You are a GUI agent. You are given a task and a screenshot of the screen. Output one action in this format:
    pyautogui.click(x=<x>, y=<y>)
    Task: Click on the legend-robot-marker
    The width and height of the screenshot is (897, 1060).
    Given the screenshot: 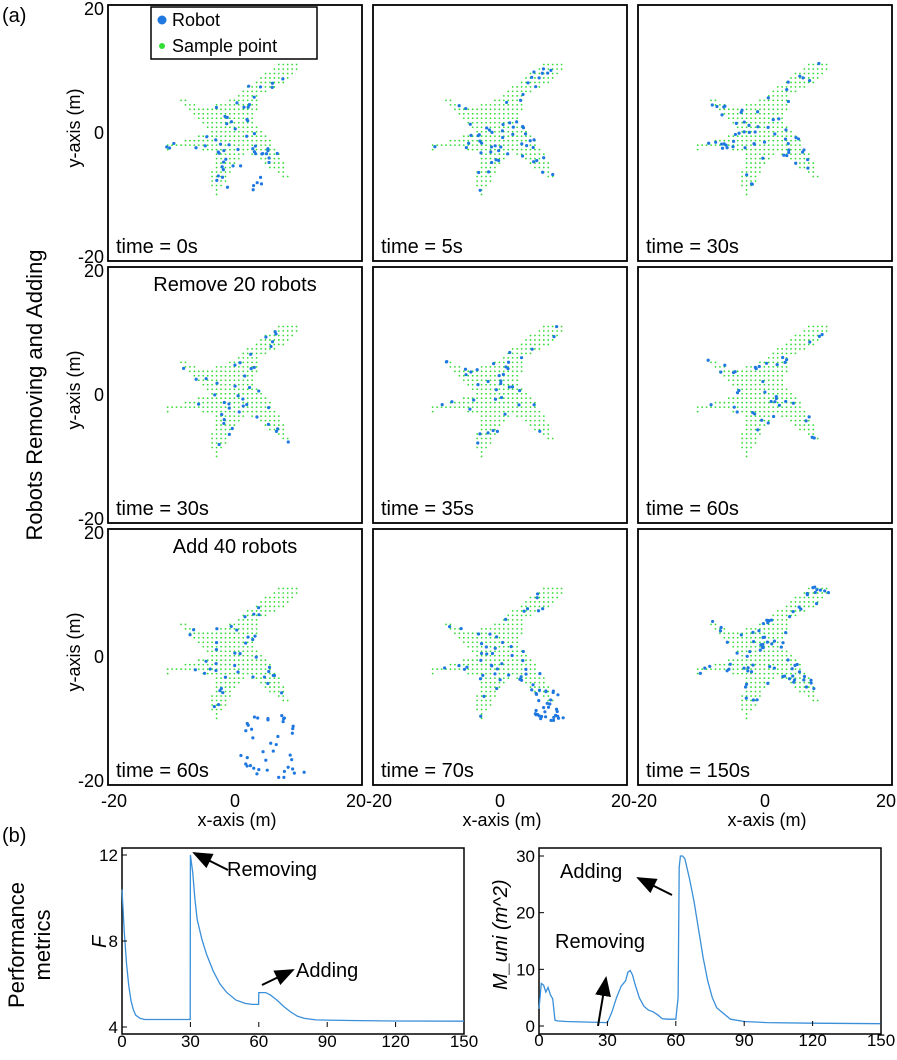 What is the action you would take?
    pyautogui.click(x=162, y=20)
    